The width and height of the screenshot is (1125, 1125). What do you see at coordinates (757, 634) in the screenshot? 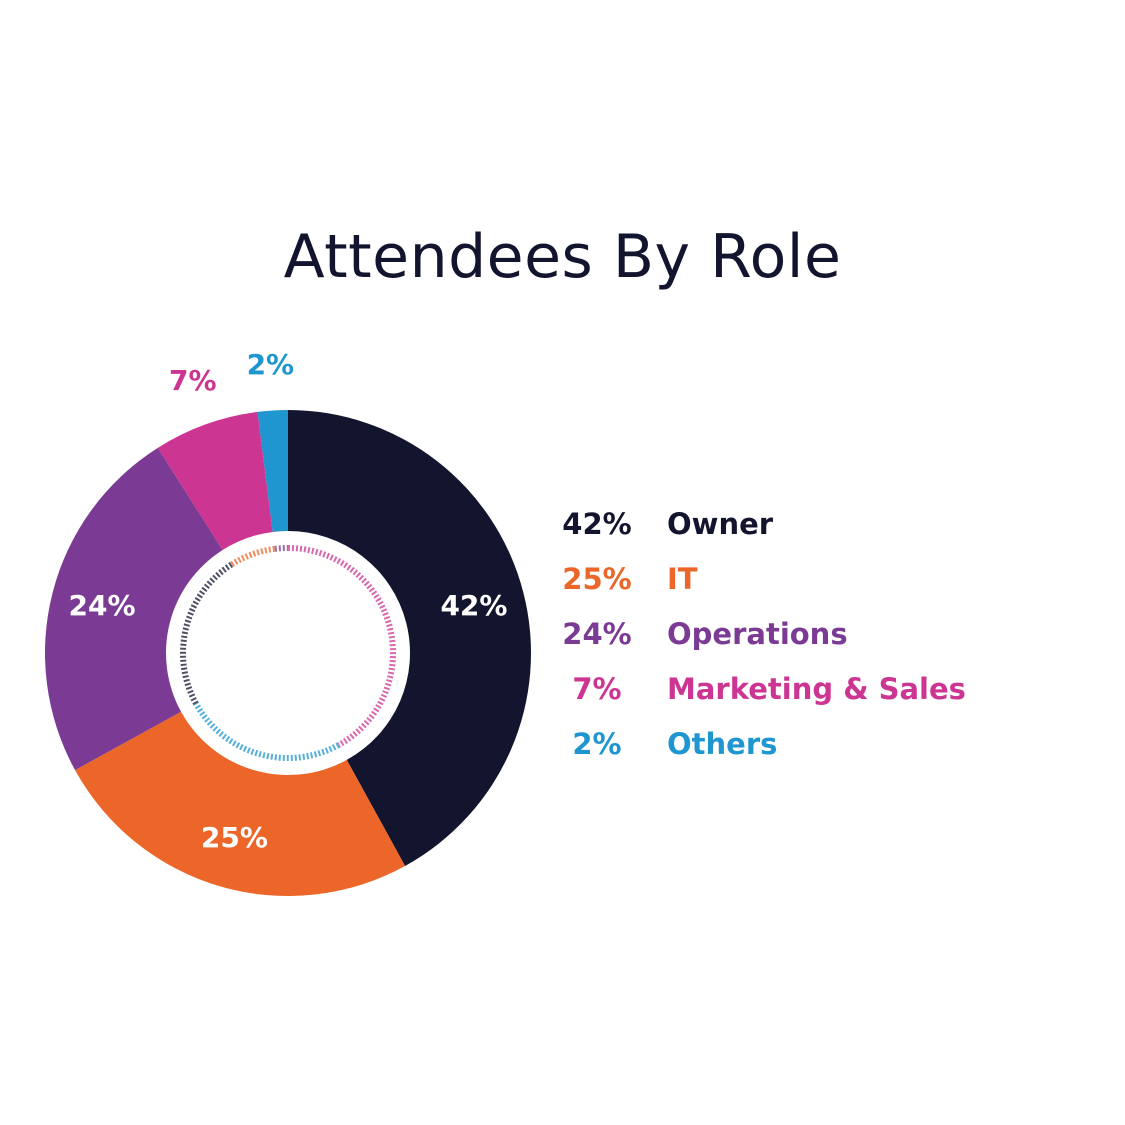
I see `legend-label: Operations` at bounding box center [757, 634].